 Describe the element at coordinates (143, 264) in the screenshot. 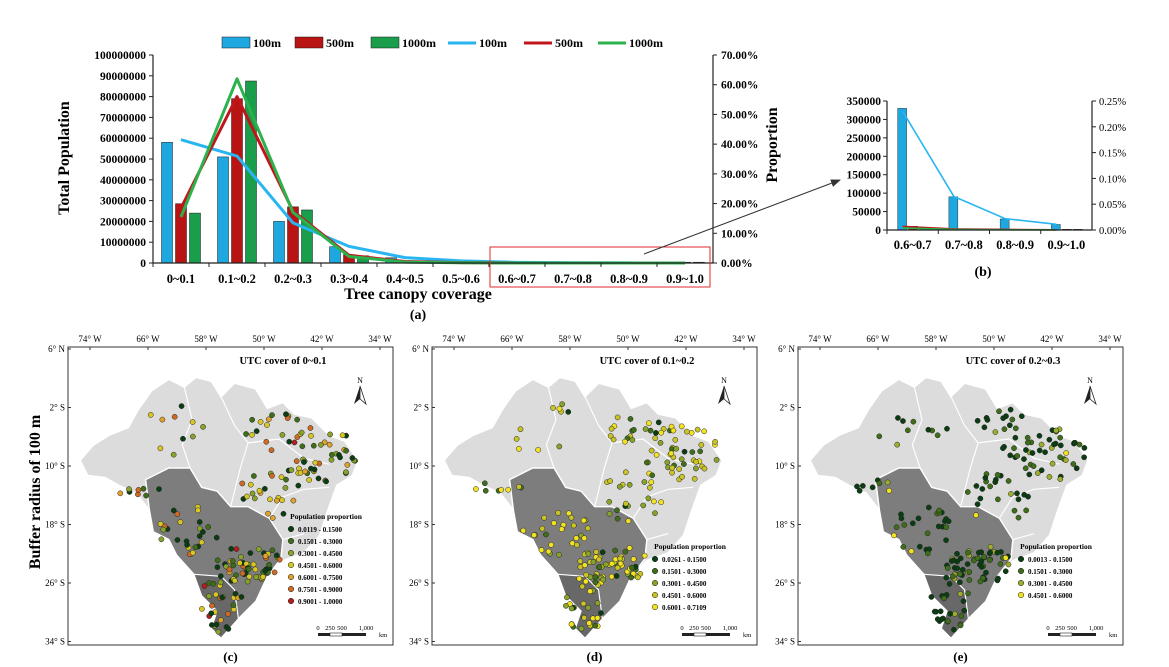

I see `chart-a-ytick-label: 0` at that location.